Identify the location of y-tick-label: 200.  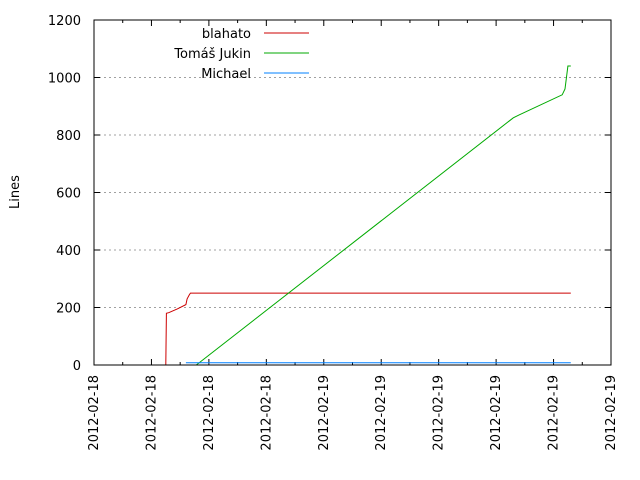
(68, 309).